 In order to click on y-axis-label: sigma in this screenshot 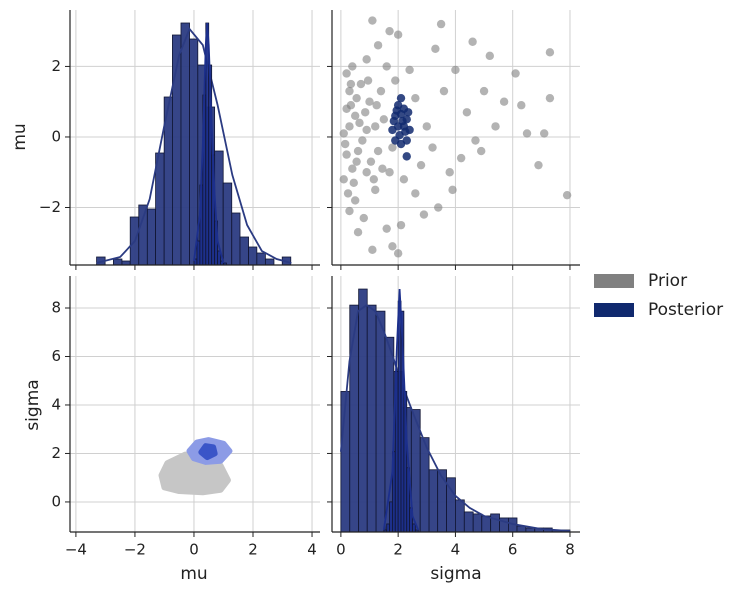, I will do `click(33, 404)`.